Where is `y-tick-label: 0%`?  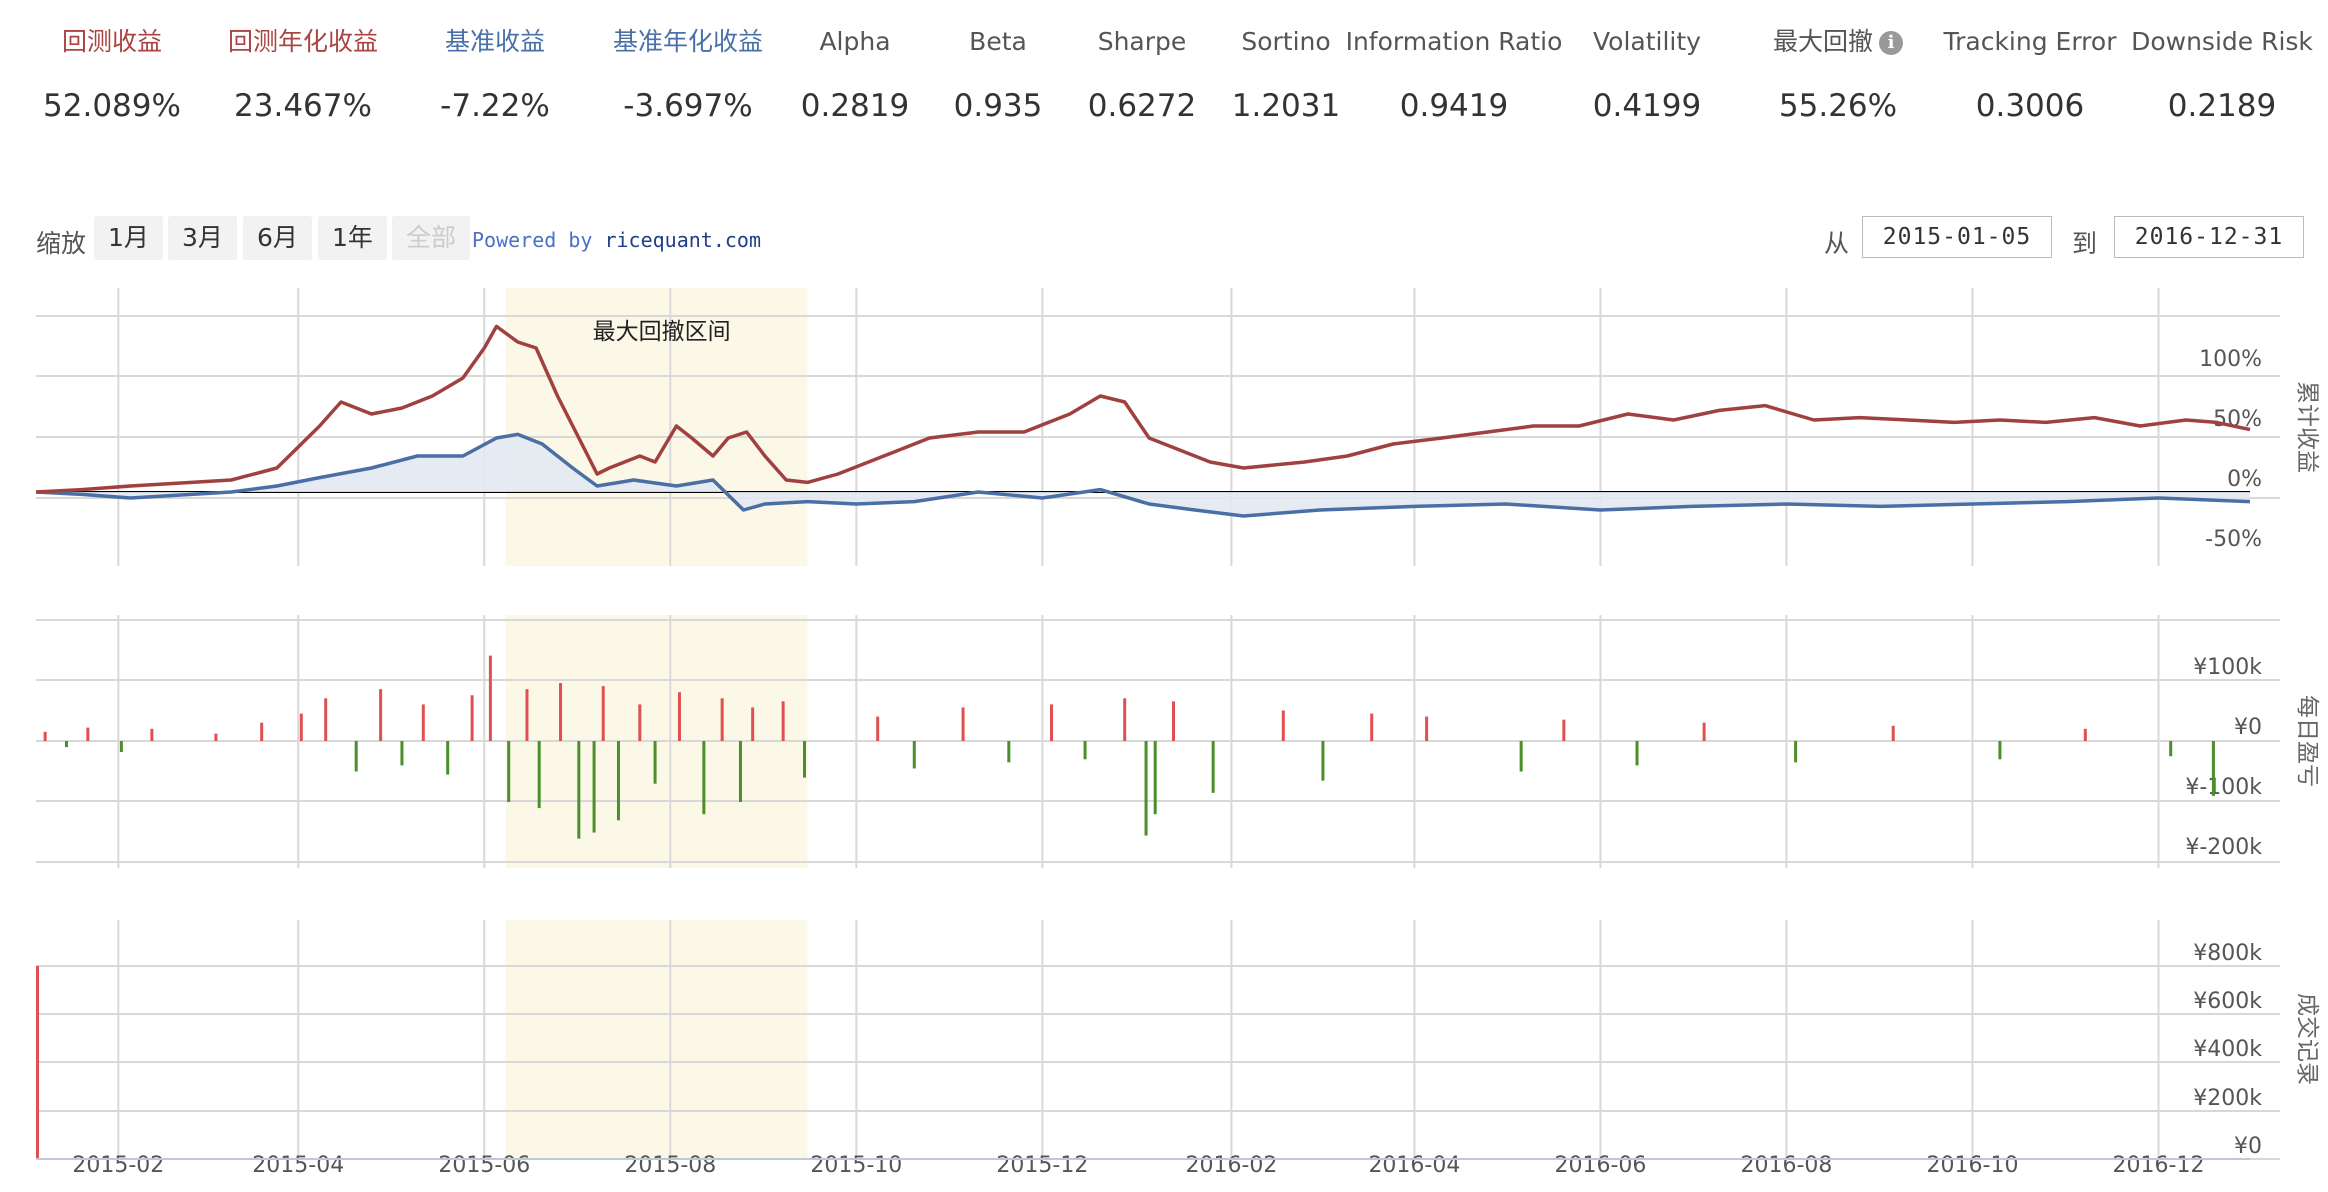 y-tick-label: 0% is located at coordinates (2244, 479).